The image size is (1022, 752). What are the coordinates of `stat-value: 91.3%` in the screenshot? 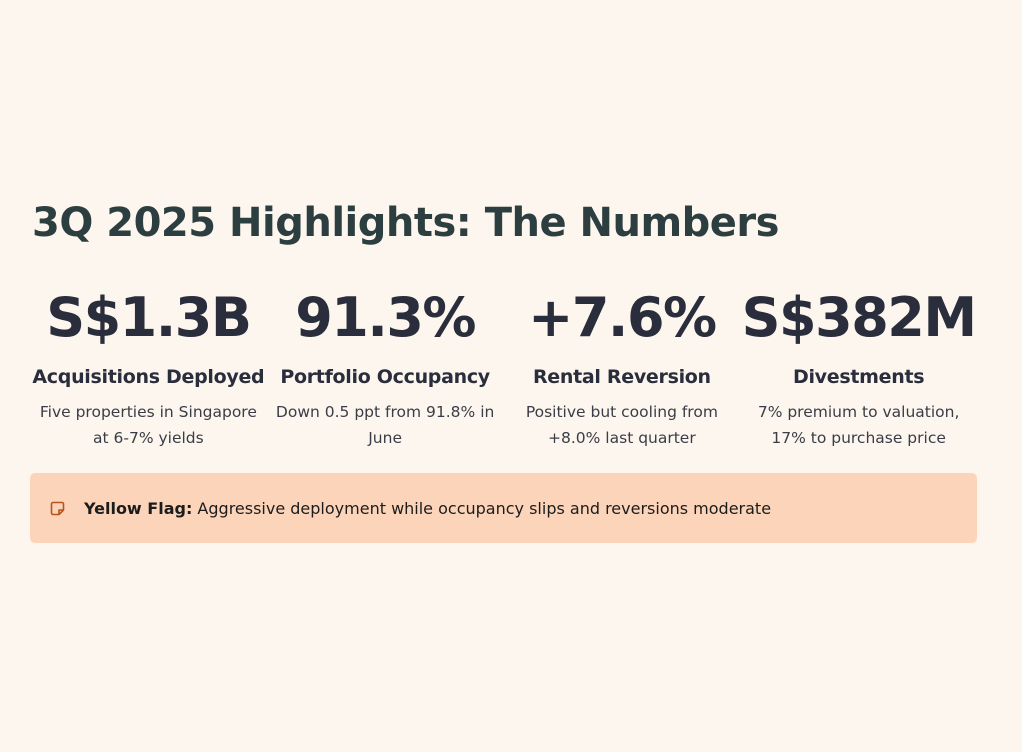 It's located at (385, 317).